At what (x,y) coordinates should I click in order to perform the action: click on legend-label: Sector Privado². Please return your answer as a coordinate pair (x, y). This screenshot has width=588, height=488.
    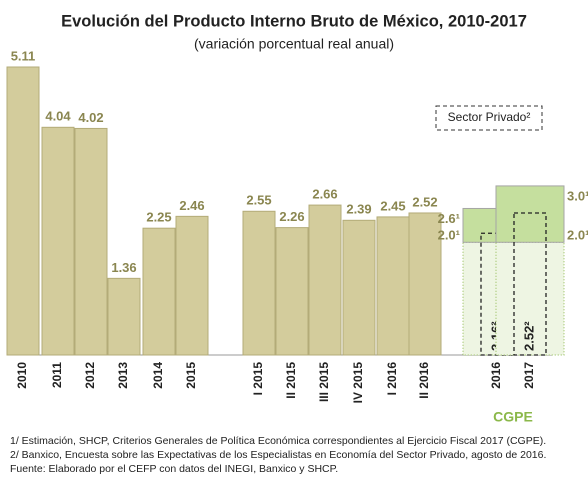
    Looking at the image, I should click on (489, 117).